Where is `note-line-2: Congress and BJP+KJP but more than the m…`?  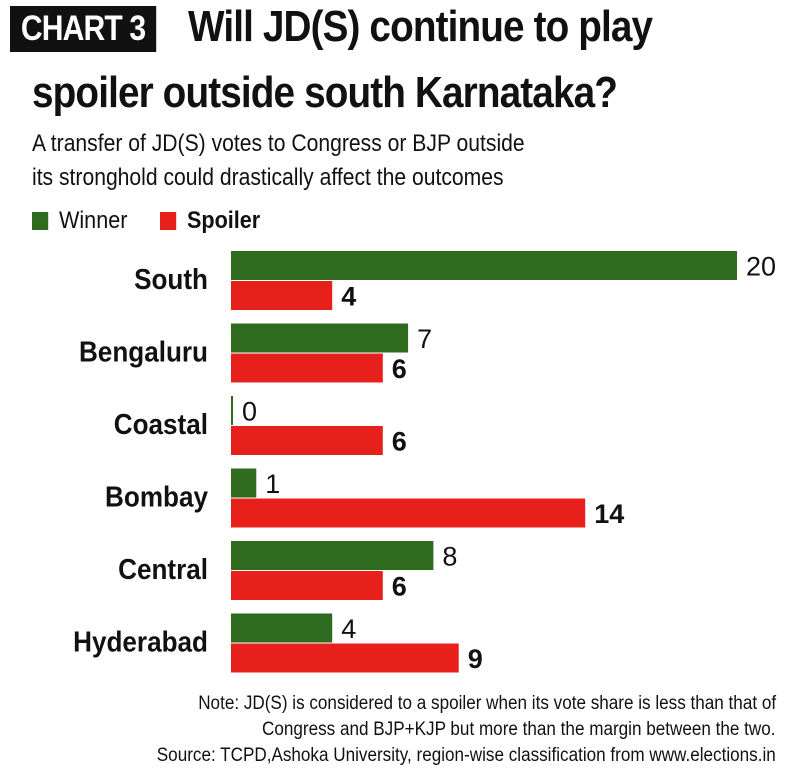
note-line-2: Congress and BJP+KJP but more than the m… is located at coordinates (519, 729).